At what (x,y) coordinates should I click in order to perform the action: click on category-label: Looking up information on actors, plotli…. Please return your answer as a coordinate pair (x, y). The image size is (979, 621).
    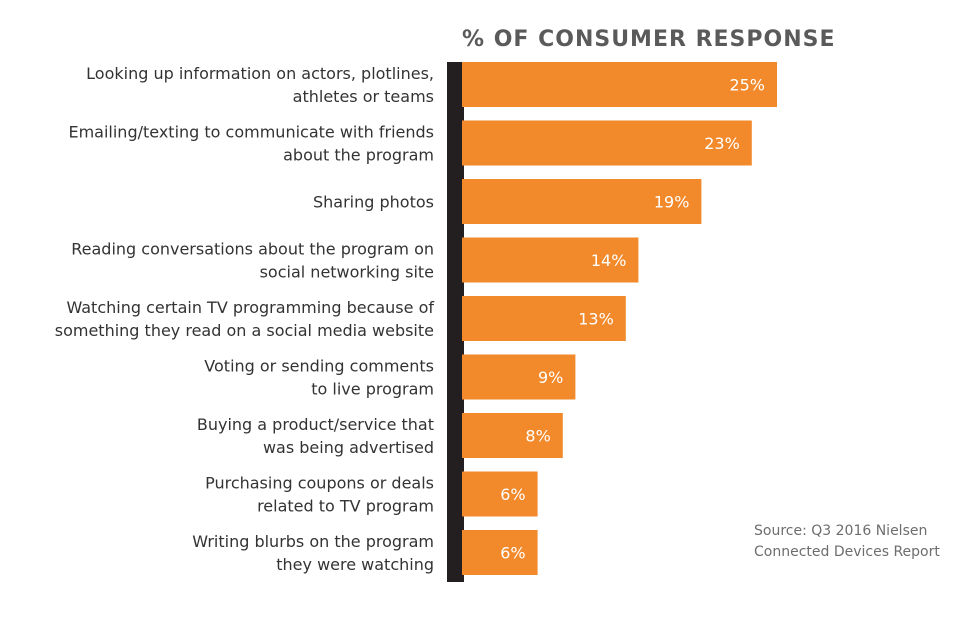
    Looking at the image, I should click on (260, 85).